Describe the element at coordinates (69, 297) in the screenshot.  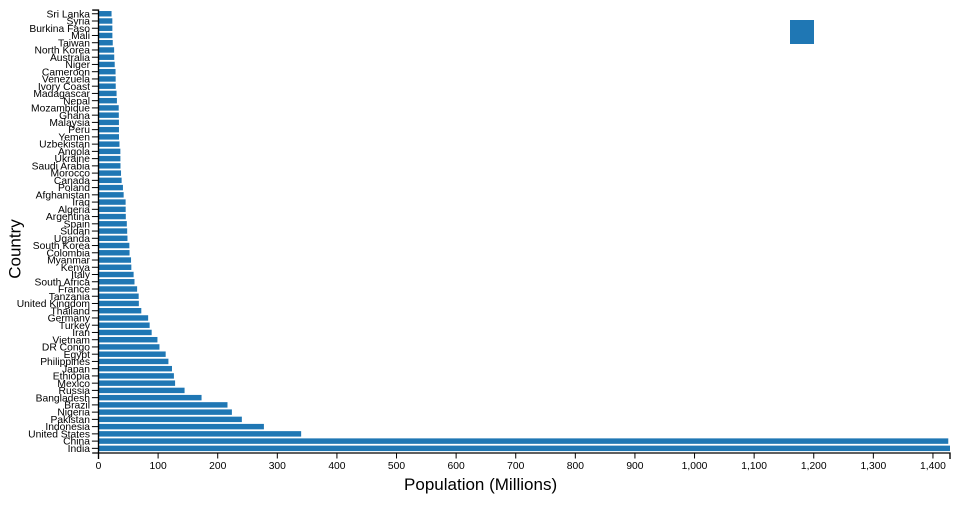
I see `svg-text: Tanzania` at that location.